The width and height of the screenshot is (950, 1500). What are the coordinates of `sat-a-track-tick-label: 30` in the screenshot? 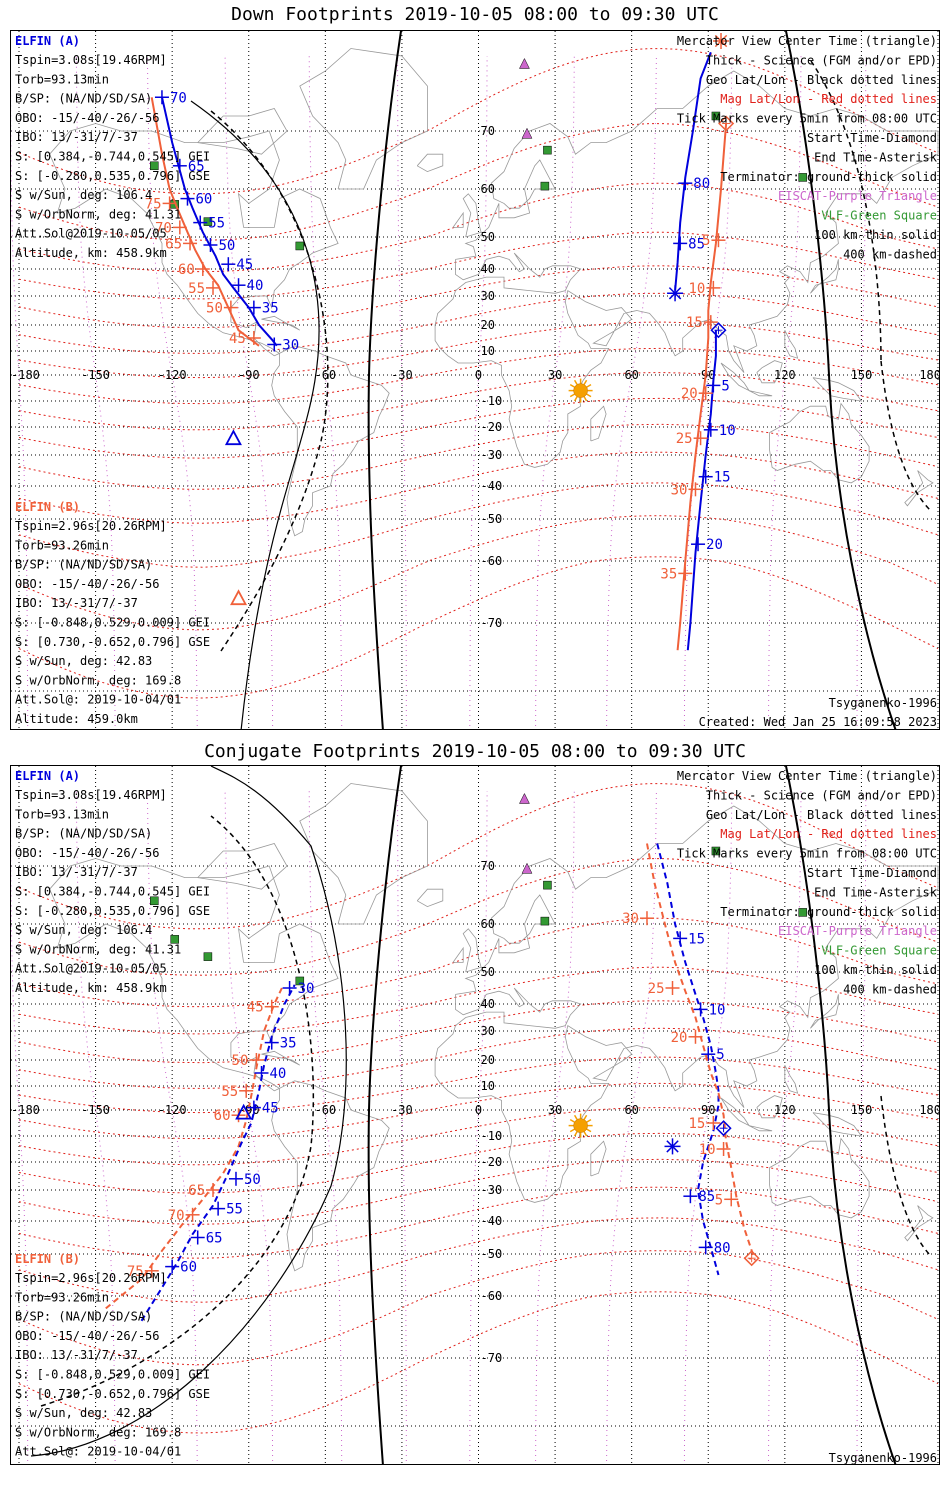 It's located at (306, 989).